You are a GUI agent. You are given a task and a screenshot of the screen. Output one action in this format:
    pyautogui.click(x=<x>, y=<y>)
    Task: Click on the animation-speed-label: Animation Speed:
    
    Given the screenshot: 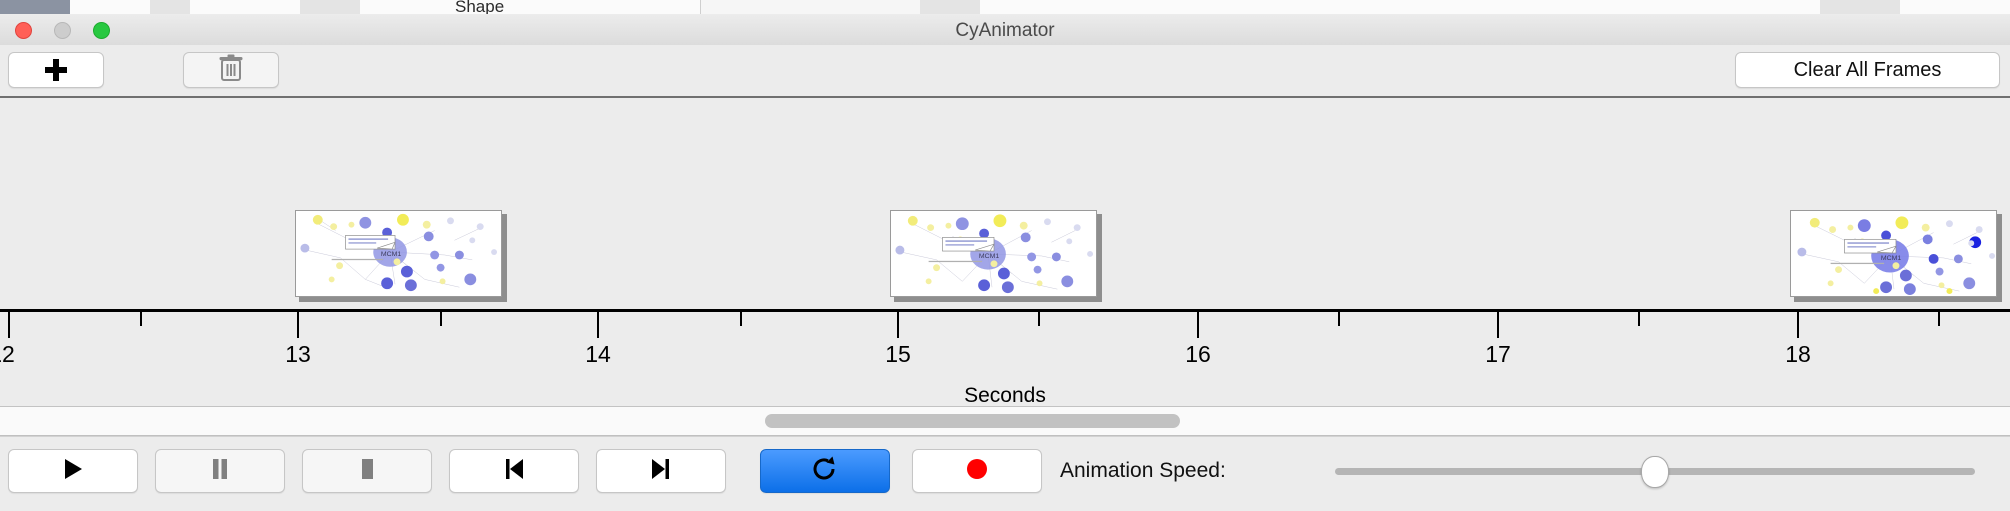 What is the action you would take?
    pyautogui.click(x=1143, y=470)
    